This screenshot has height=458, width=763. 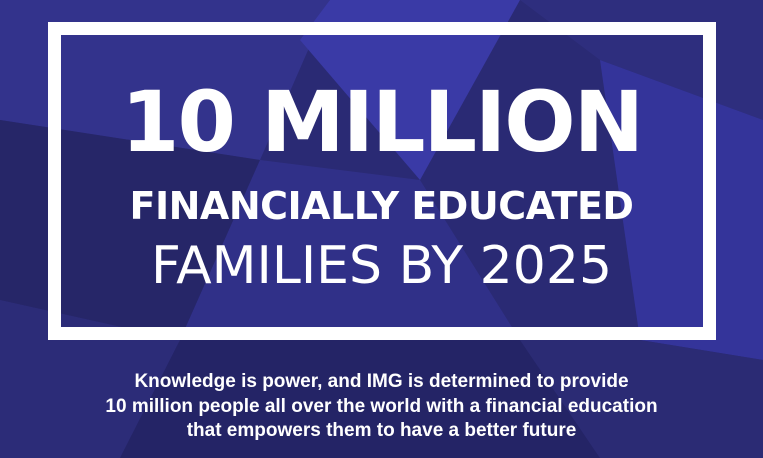 I want to click on headline-10-million: 10 MILLION, so click(x=382, y=122).